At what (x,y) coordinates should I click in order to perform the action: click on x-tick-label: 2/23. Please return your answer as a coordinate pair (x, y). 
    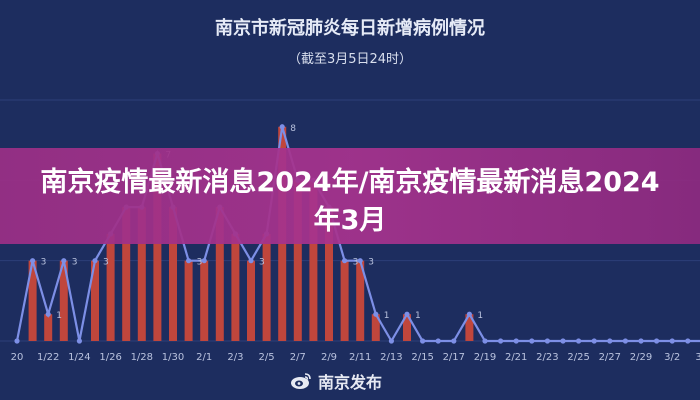
    Looking at the image, I should click on (547, 357).